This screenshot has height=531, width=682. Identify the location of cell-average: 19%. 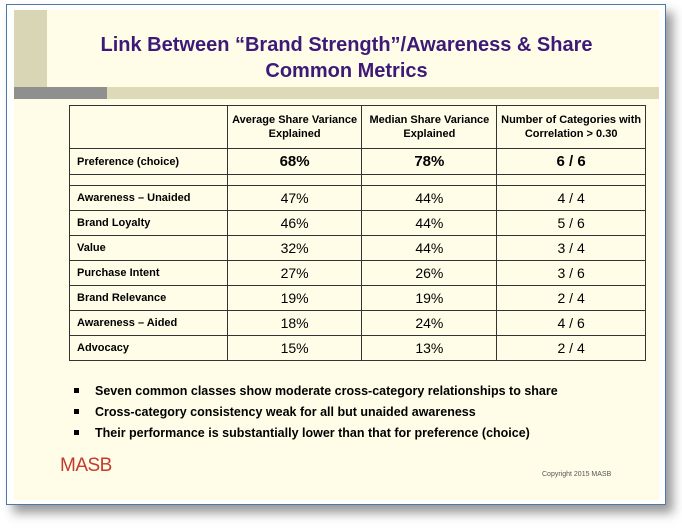
(294, 298).